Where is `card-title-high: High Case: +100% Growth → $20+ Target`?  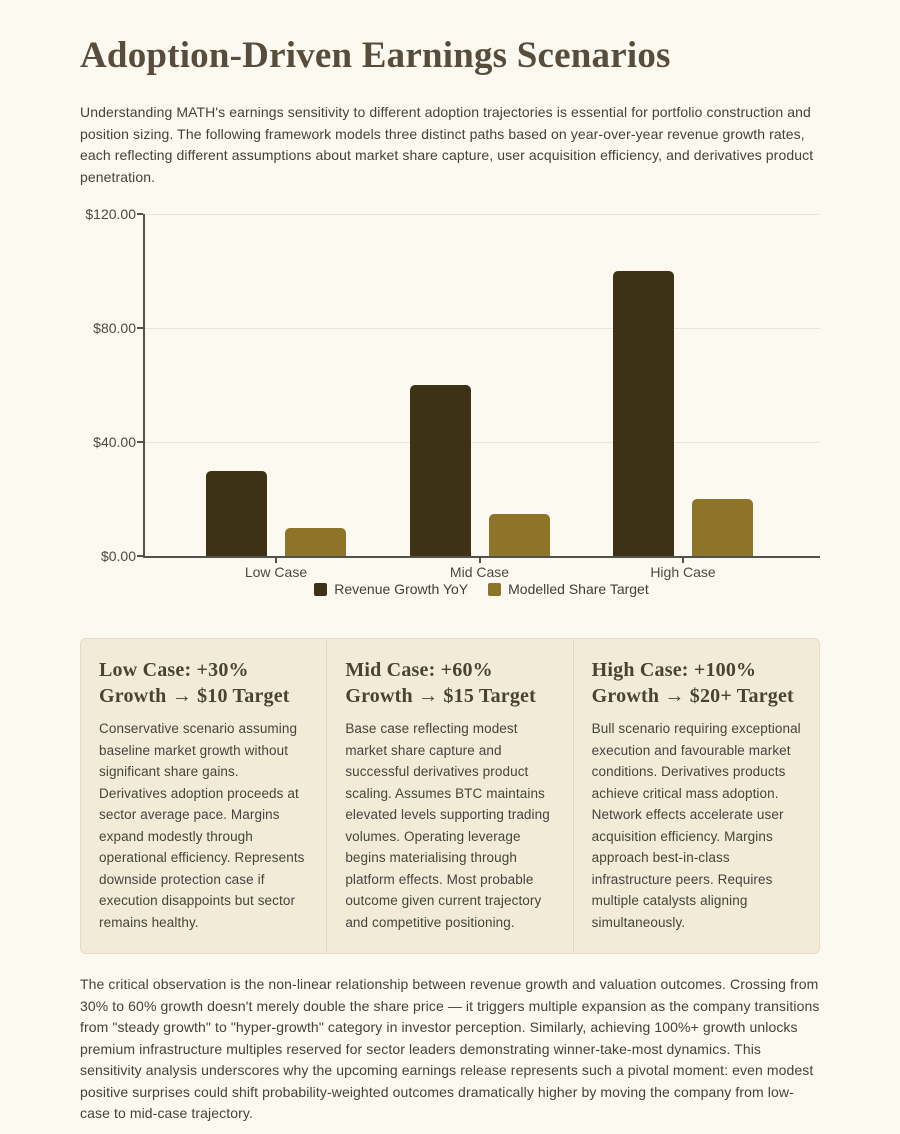 card-title-high: High Case: +100% Growth → $20+ Target is located at coordinates (692, 683).